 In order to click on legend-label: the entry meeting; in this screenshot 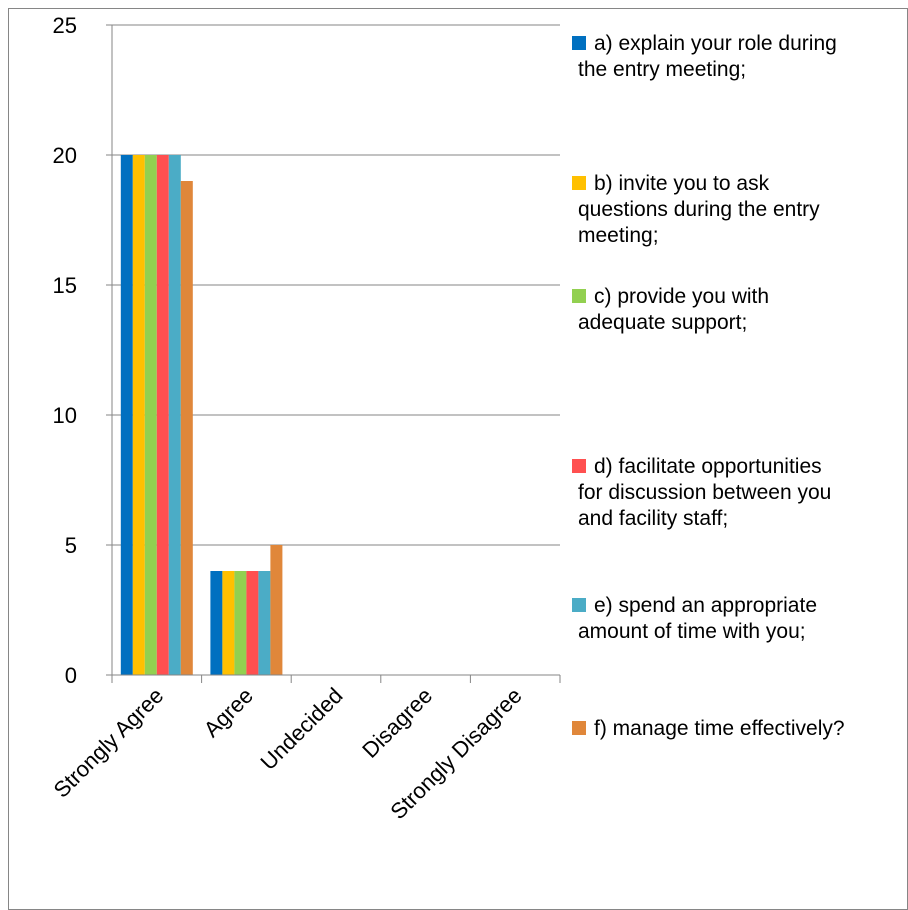, I will do `click(662, 69)`.